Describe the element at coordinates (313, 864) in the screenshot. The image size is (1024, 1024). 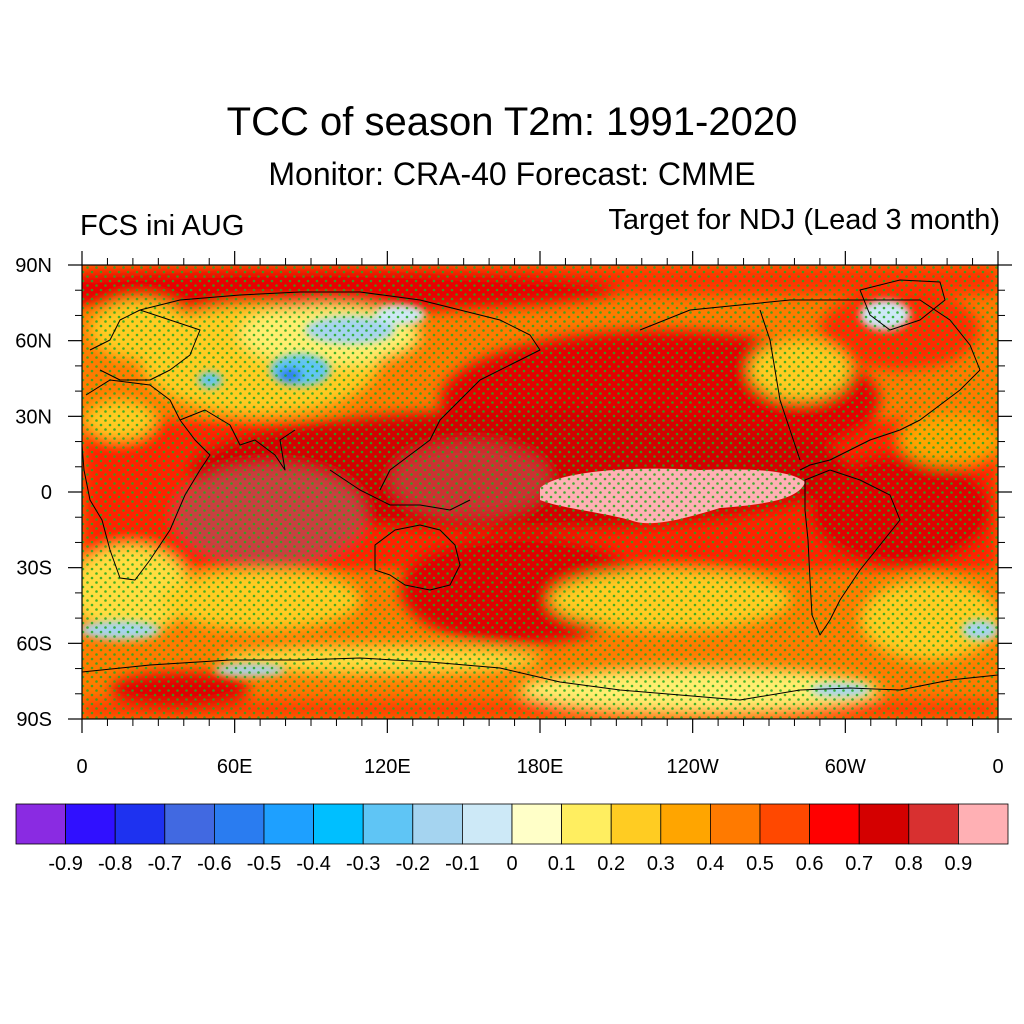
I see `colorbar-label: -0.4` at that location.